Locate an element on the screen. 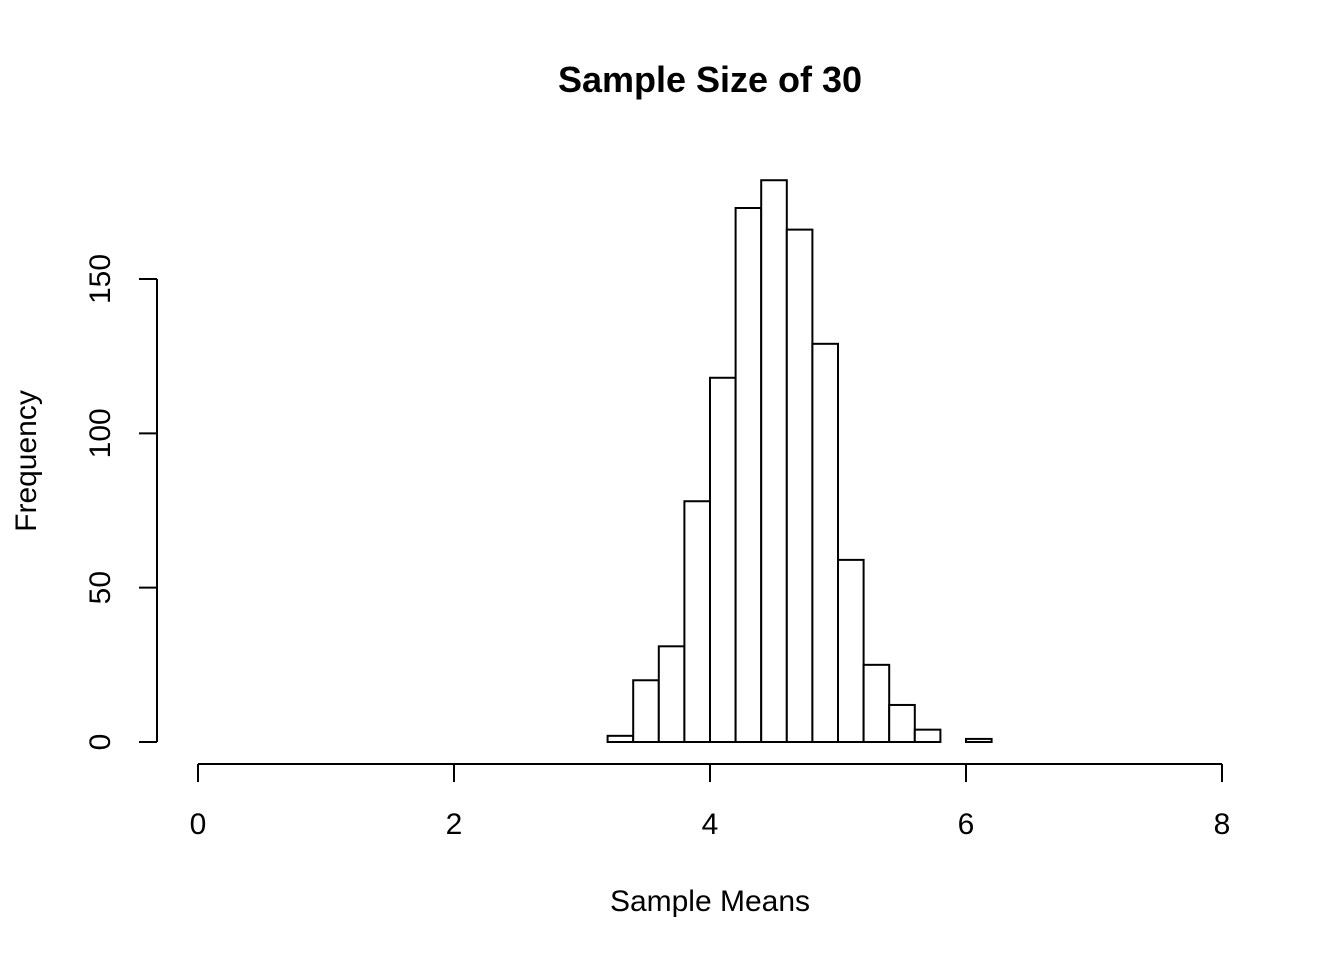 This screenshot has height=960, width=1344. x-tick-label: 0 is located at coordinates (198, 824).